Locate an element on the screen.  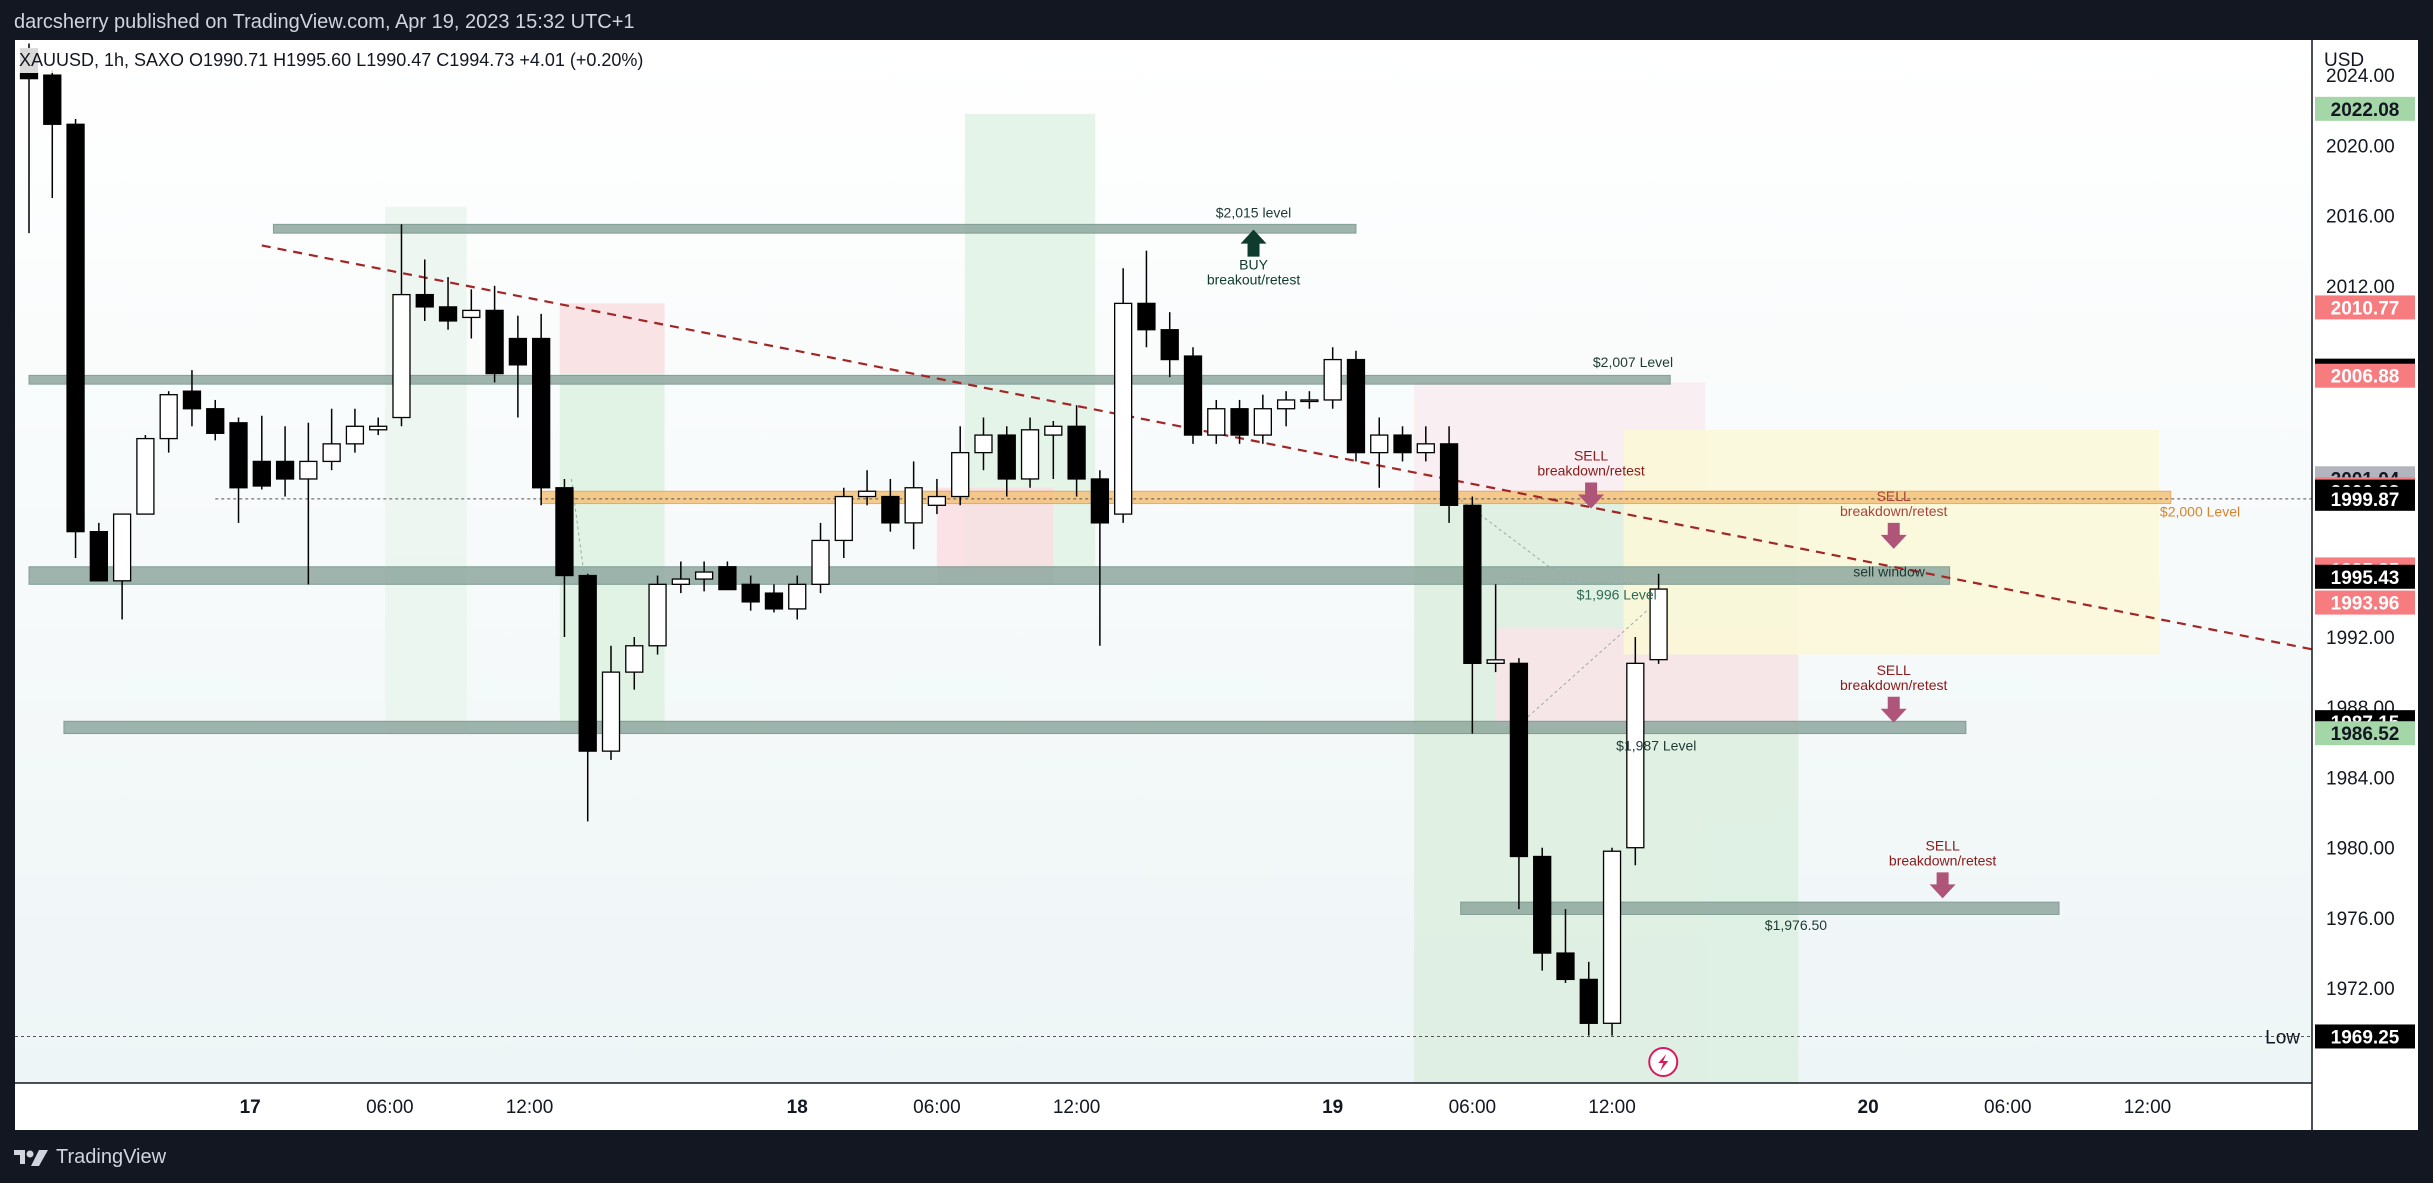
sell-annotation-1-sublabel: breakdown/retest is located at coordinates (1591, 471).